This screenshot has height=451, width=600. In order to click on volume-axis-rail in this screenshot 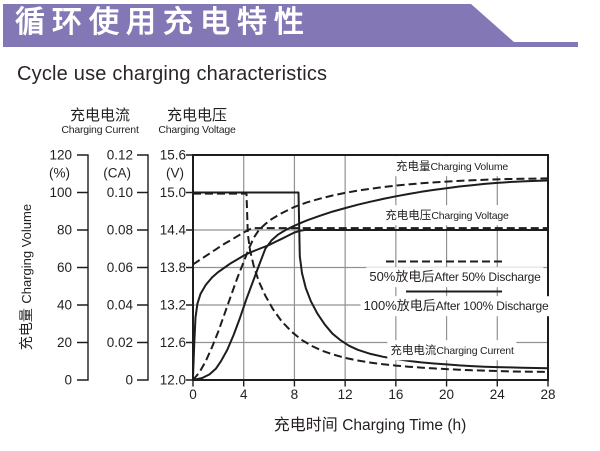, I will do `click(83, 267)`.